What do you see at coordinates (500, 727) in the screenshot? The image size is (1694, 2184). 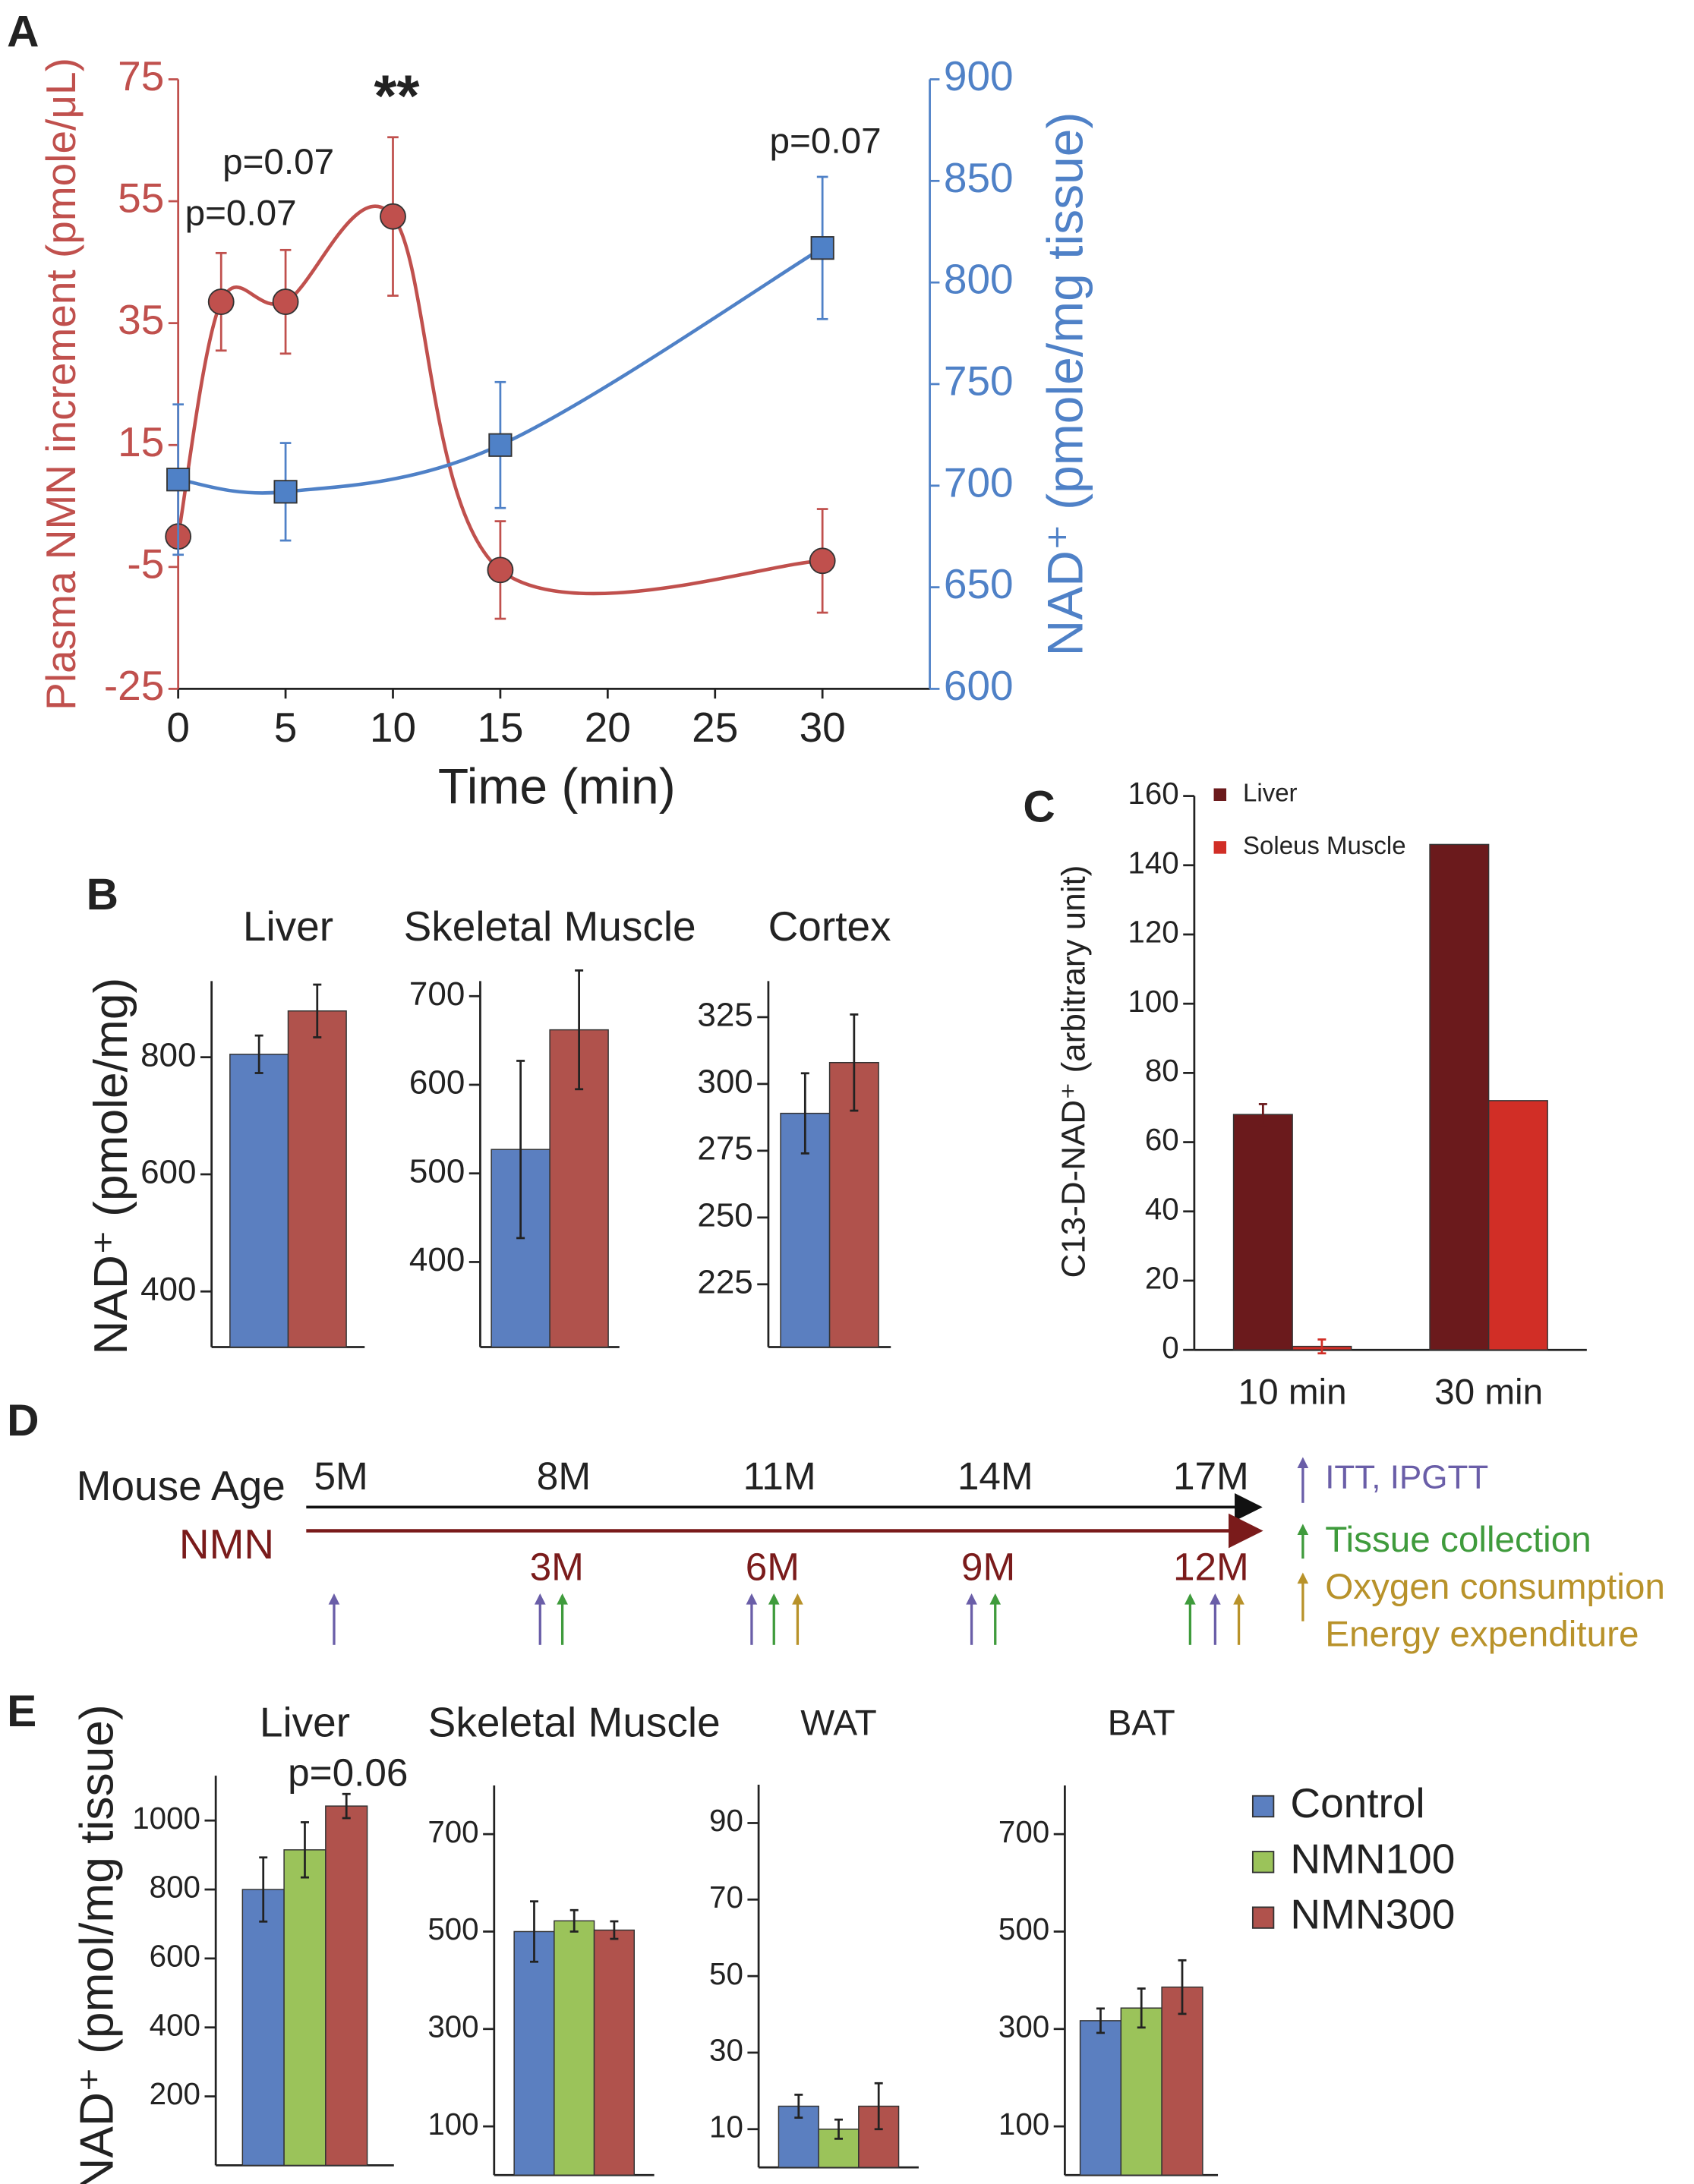 I see `x-tick-label: 15` at bounding box center [500, 727].